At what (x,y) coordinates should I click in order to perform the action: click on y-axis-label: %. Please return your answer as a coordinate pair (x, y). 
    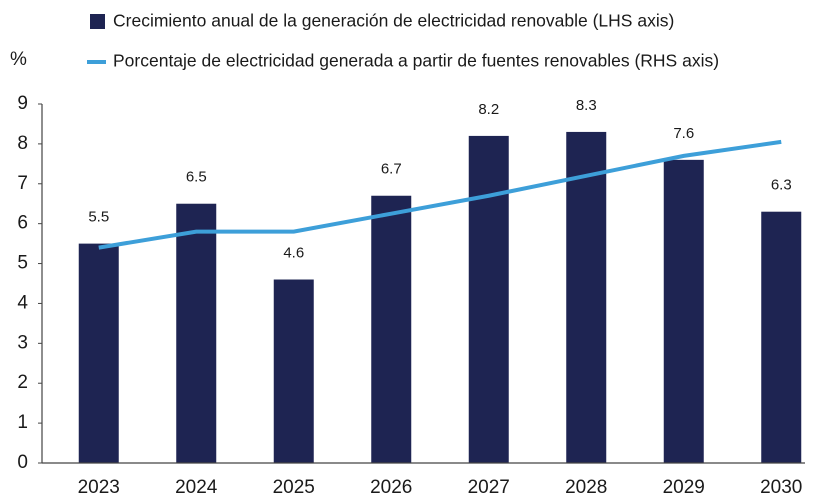
    Looking at the image, I should click on (18, 59).